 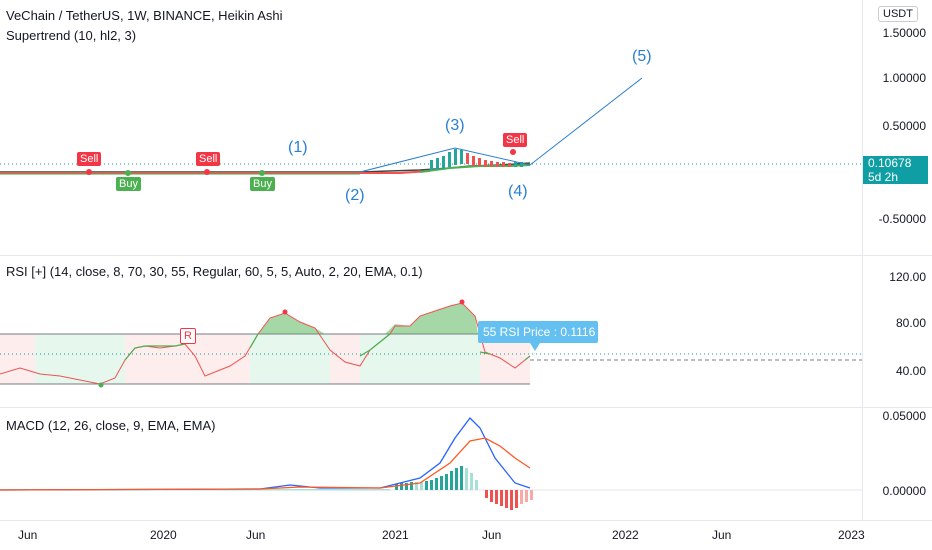 I want to click on wave-label-4: (4), so click(x=518, y=191).